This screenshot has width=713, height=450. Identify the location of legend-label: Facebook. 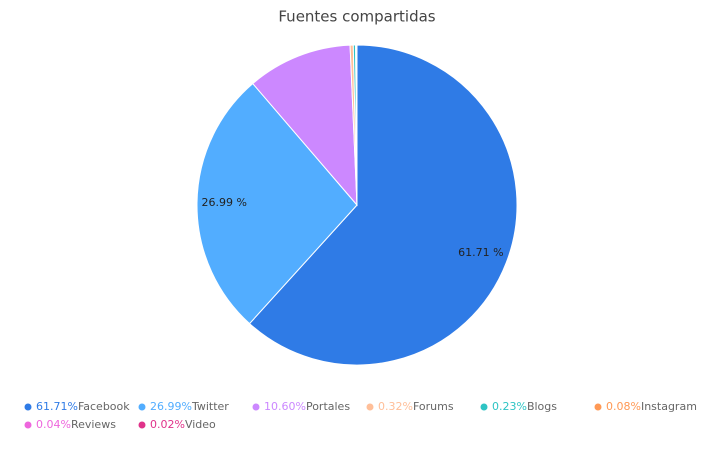
(104, 406).